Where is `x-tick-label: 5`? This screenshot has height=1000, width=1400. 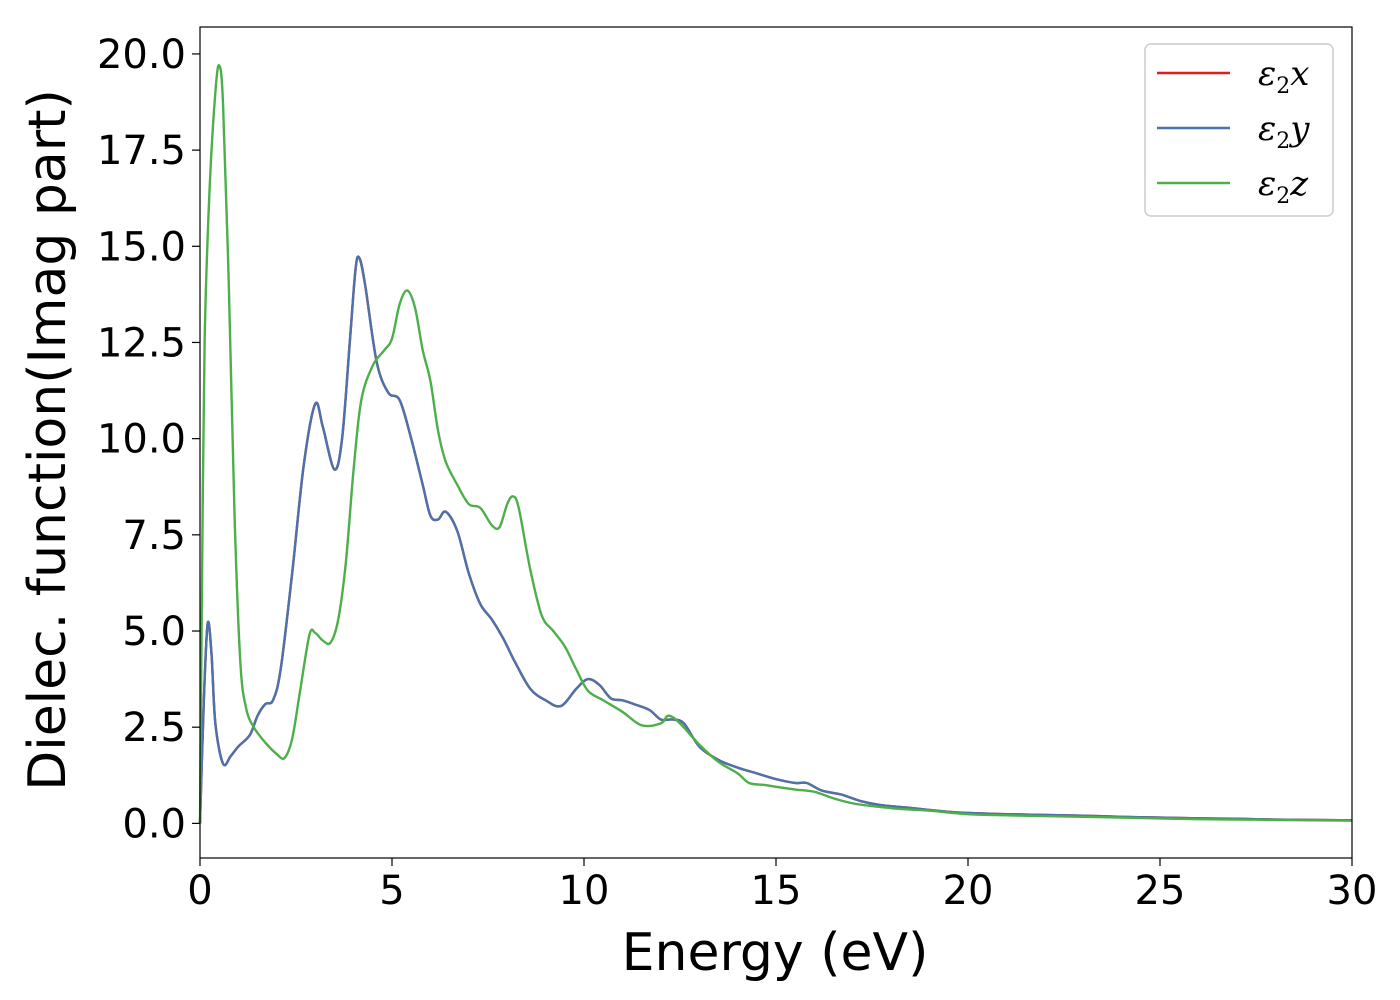 x-tick-label: 5 is located at coordinates (391, 891).